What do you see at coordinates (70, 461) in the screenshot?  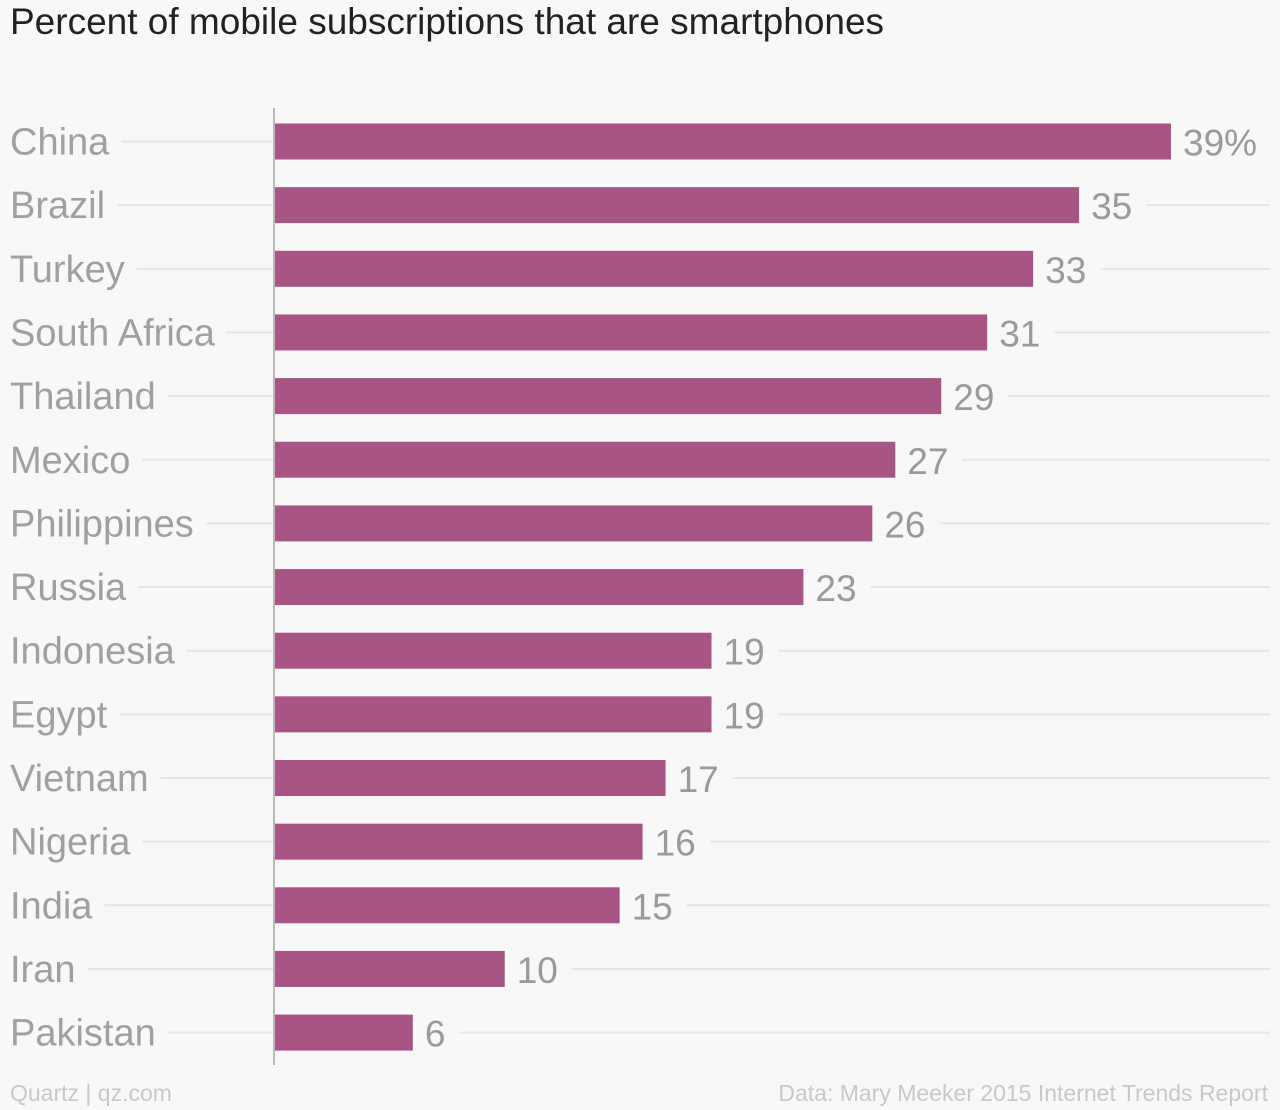 I see `category-label: Mexico` at bounding box center [70, 461].